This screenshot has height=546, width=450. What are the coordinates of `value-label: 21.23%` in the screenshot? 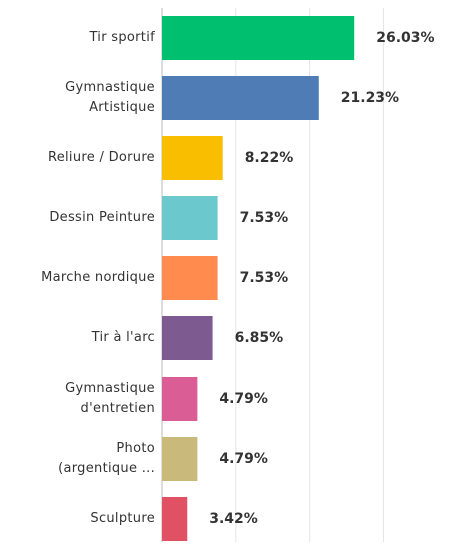 It's located at (370, 98).